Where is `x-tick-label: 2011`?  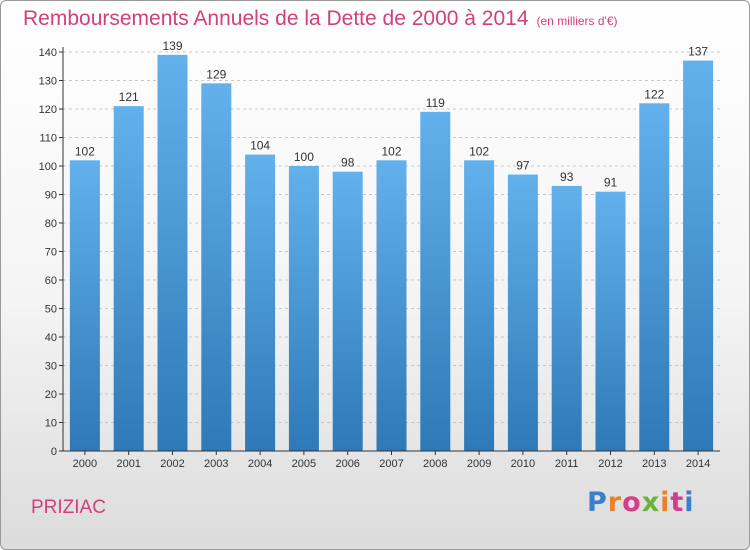 x-tick-label: 2011 is located at coordinates (567, 464).